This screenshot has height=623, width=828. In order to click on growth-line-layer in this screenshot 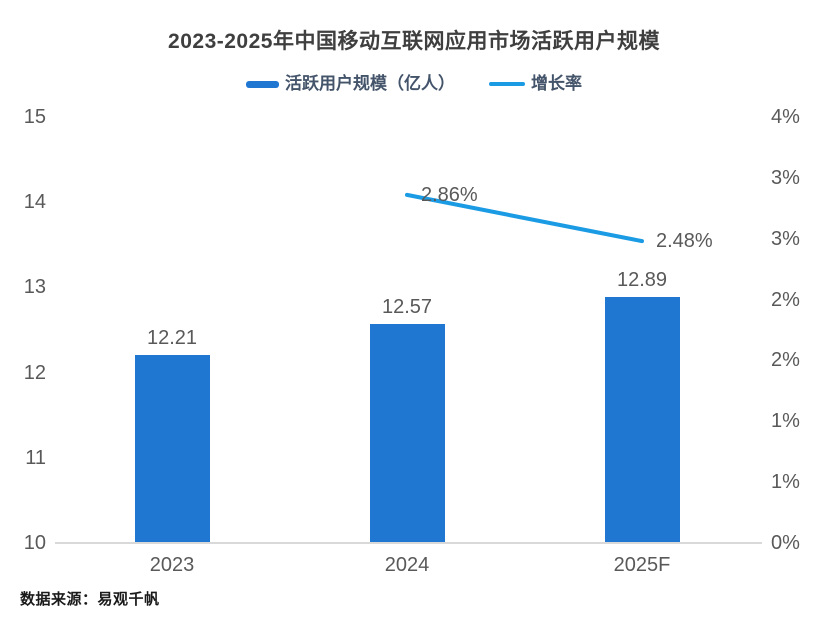, I will do `click(524, 218)`.